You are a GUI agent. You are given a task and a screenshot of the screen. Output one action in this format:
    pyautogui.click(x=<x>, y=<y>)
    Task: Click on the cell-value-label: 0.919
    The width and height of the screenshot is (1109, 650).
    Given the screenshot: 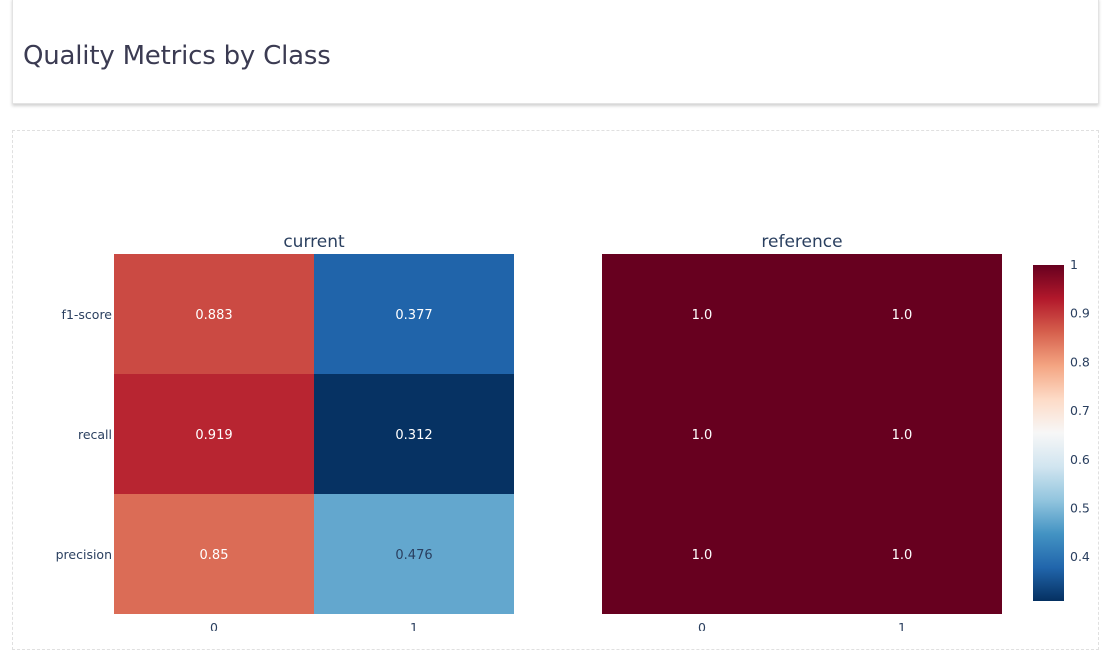 What is the action you would take?
    pyautogui.click(x=213, y=435)
    